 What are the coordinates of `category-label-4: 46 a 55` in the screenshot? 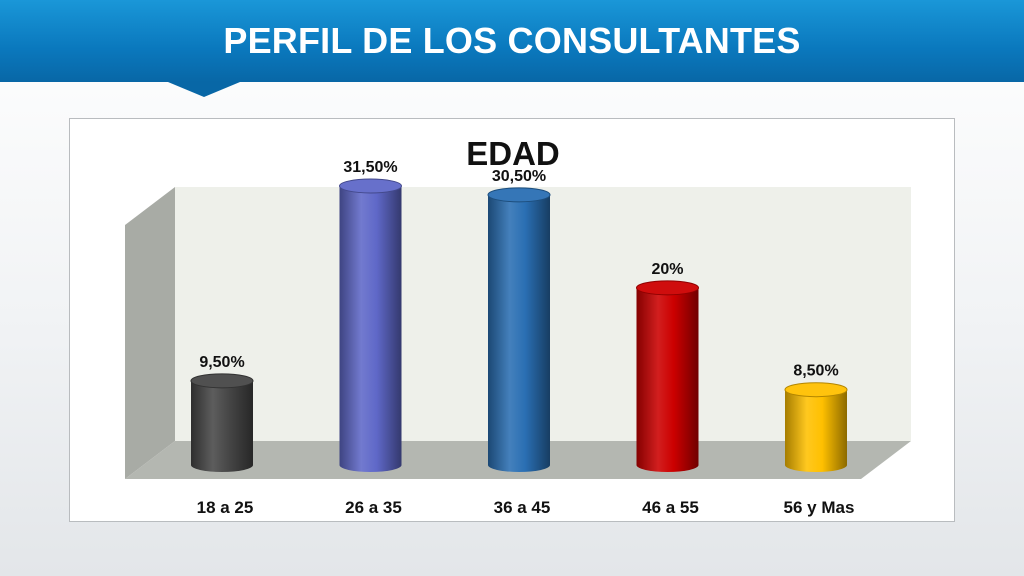 It's located at (670, 507).